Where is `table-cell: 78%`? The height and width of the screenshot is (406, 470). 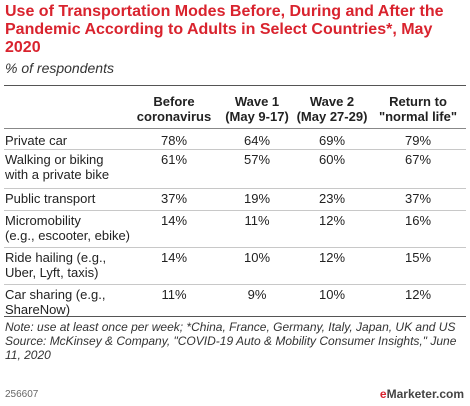
table-cell: 78% is located at coordinates (174, 140).